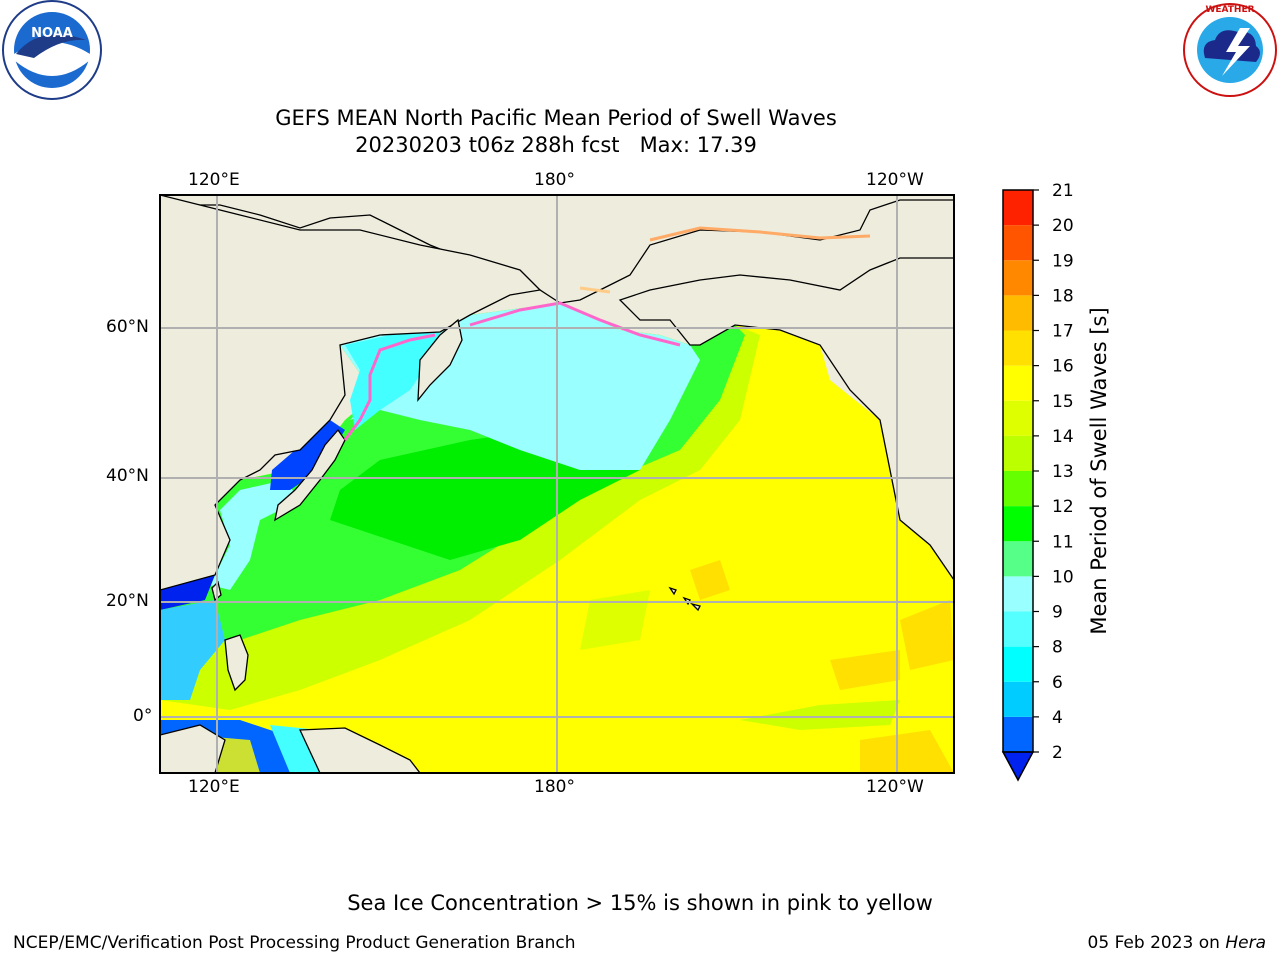 This screenshot has height=960, width=1280. What do you see at coordinates (1018, 766) in the screenshot?
I see `colorbar-extend-arrow` at bounding box center [1018, 766].